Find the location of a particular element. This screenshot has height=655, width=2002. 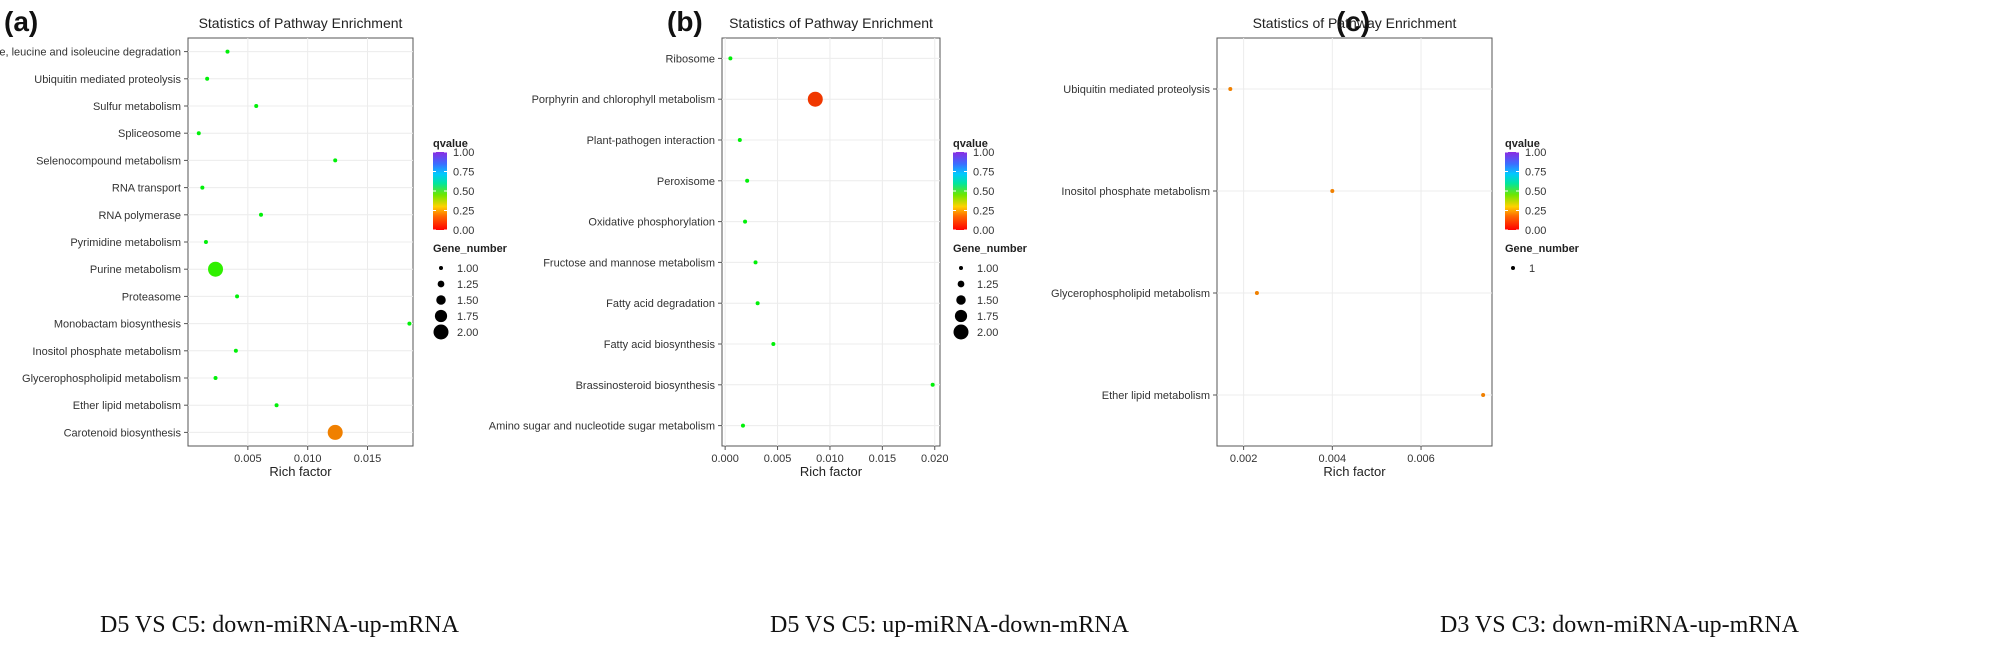

qvalue-colorbar is located at coordinates (440, 191).